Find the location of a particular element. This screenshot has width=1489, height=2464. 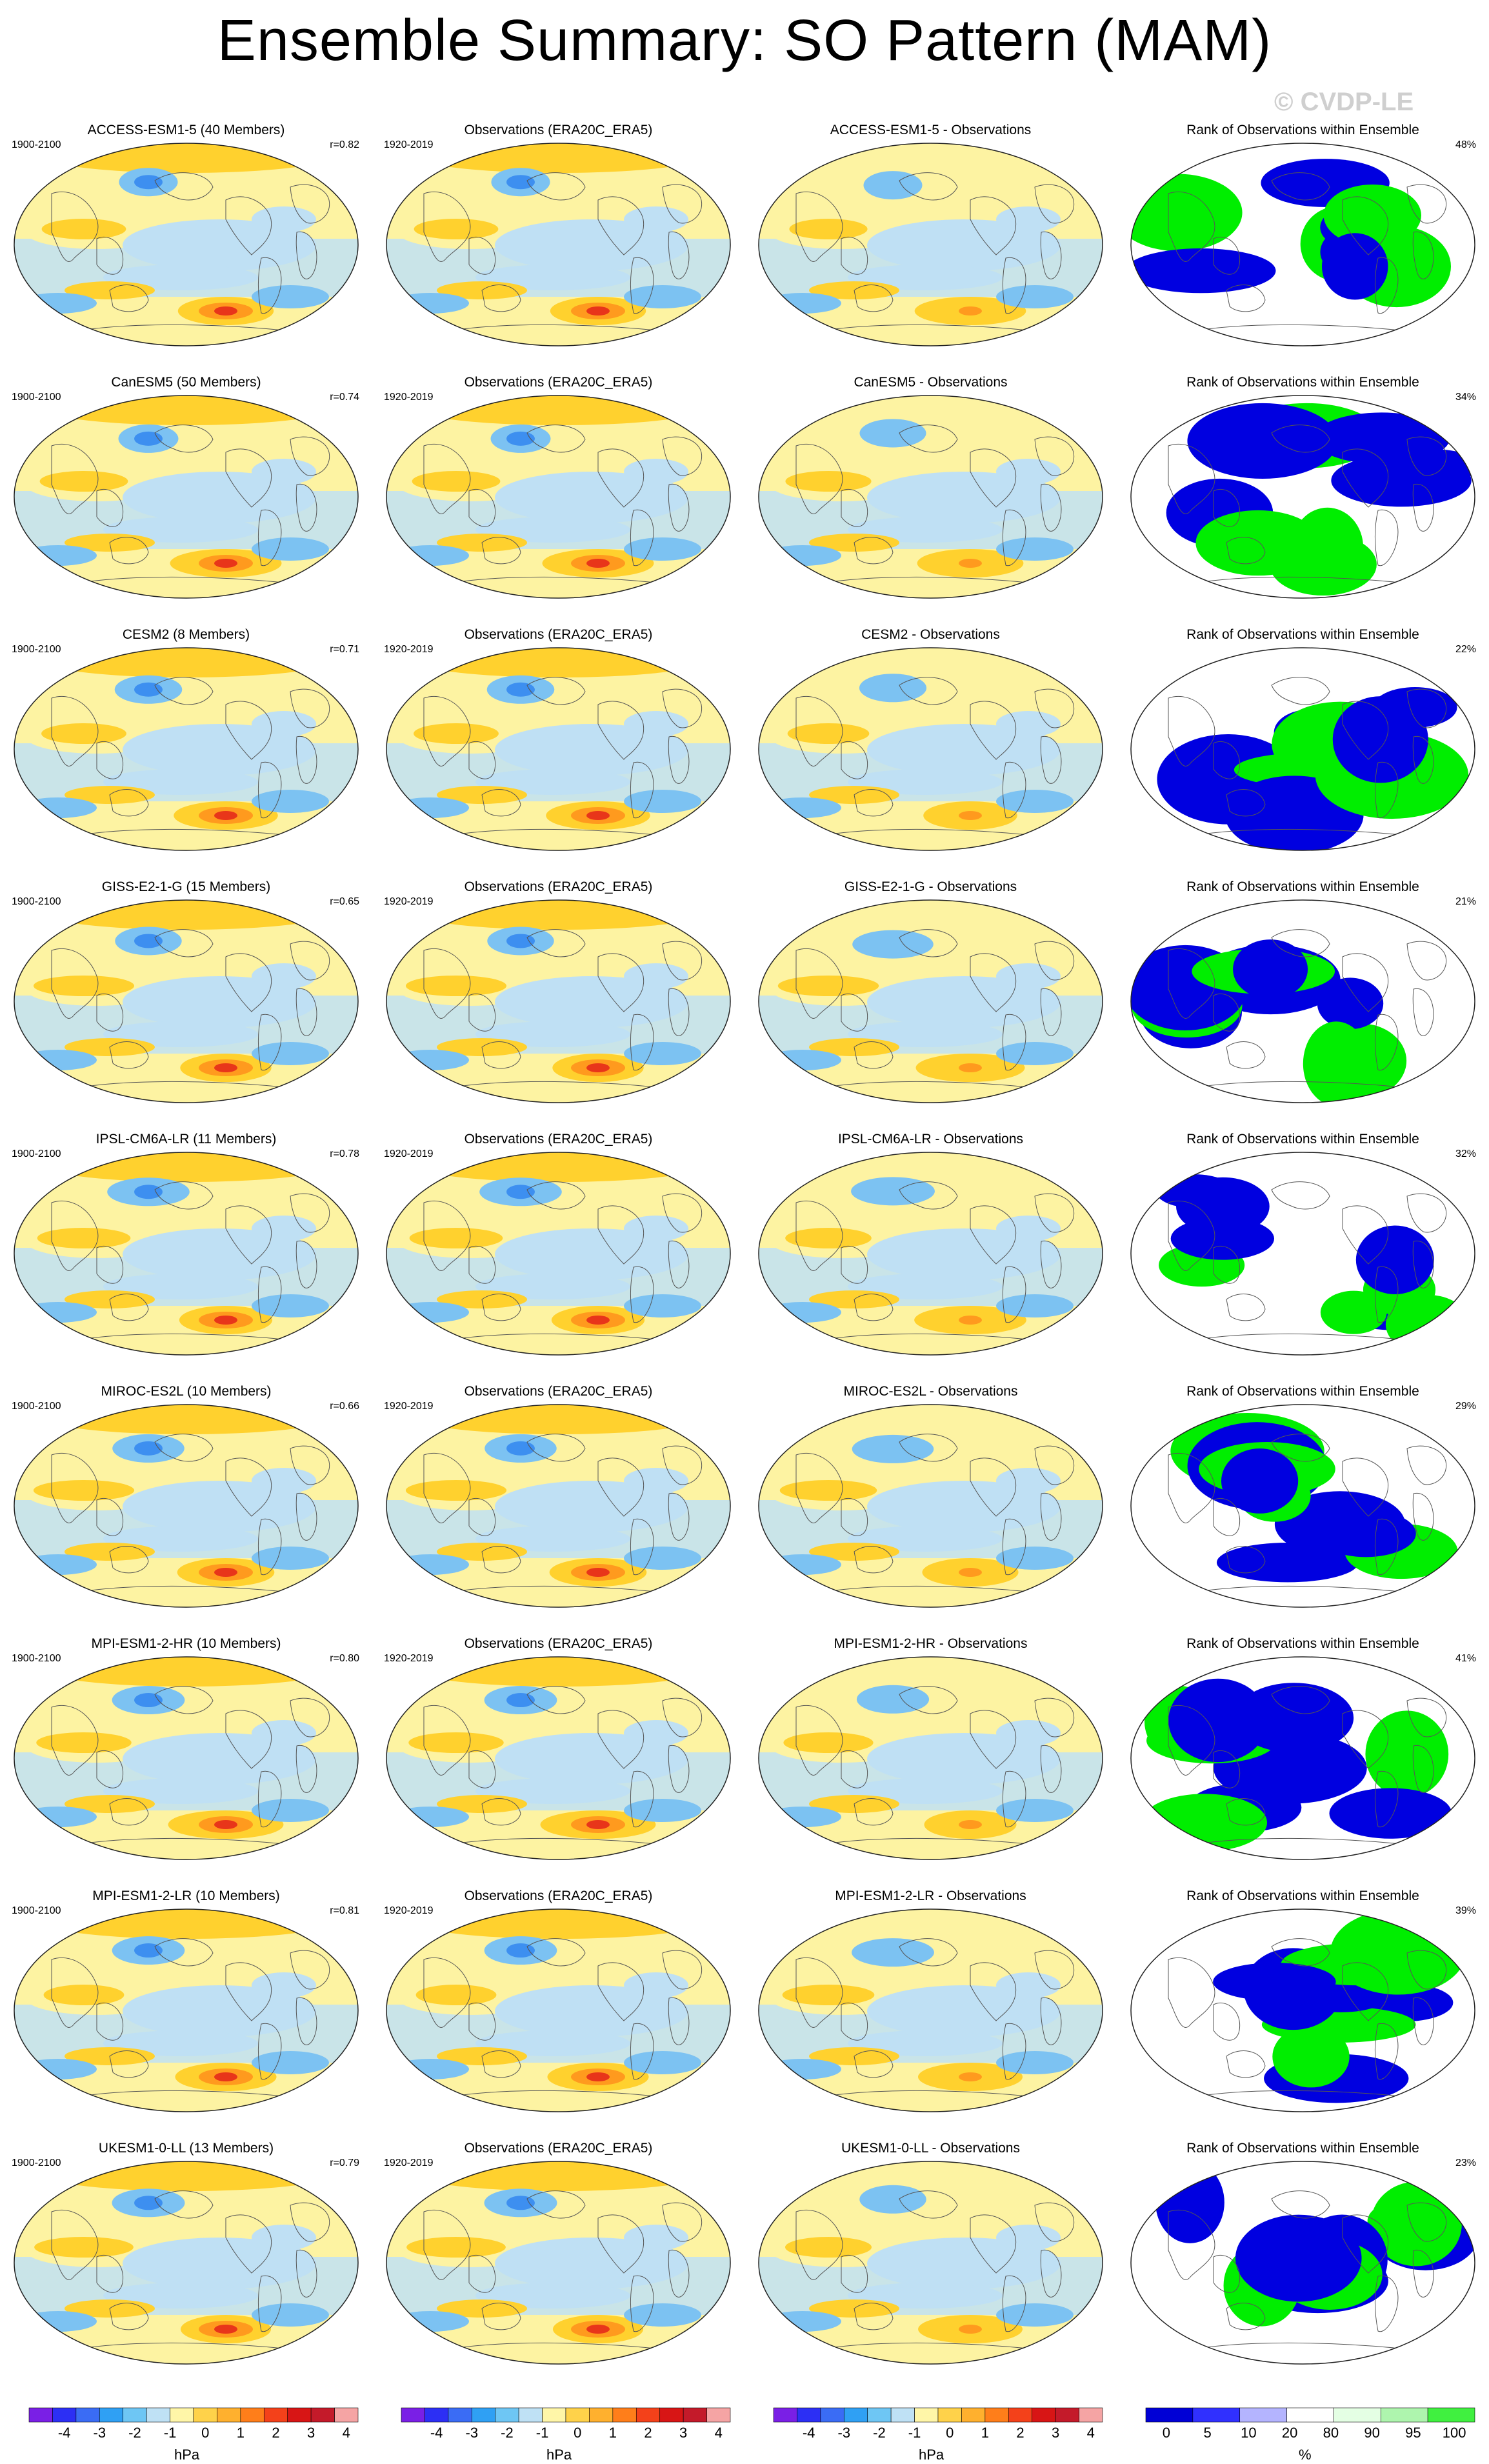

rank-panel: Rank of Observations within Ensemble 41% is located at coordinates (1303, 1743).